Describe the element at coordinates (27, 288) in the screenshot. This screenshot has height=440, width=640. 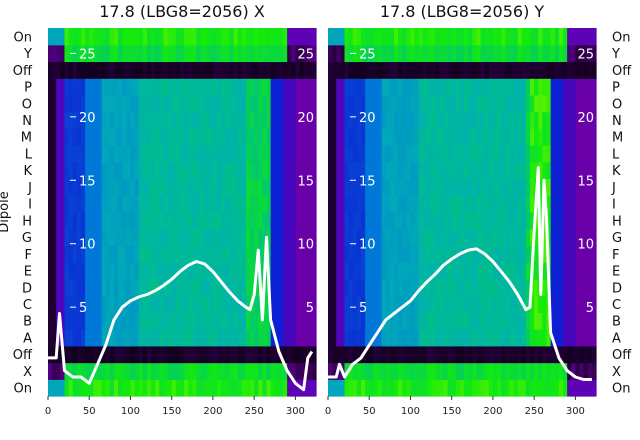
I see `dipole-label: D` at that location.